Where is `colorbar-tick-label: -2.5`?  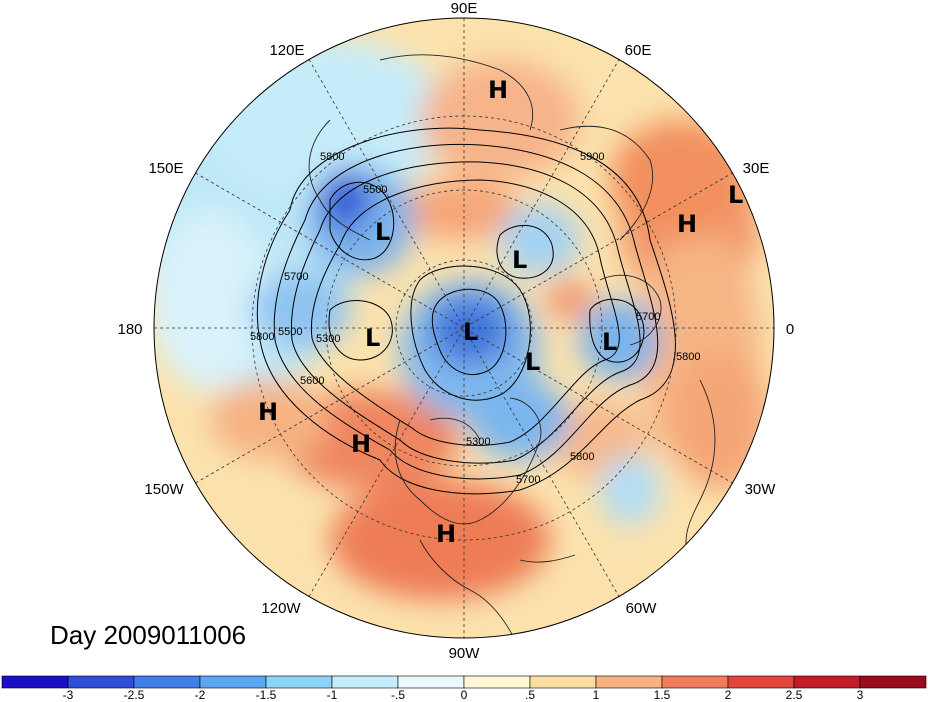 colorbar-tick-label: -2.5 is located at coordinates (134, 695).